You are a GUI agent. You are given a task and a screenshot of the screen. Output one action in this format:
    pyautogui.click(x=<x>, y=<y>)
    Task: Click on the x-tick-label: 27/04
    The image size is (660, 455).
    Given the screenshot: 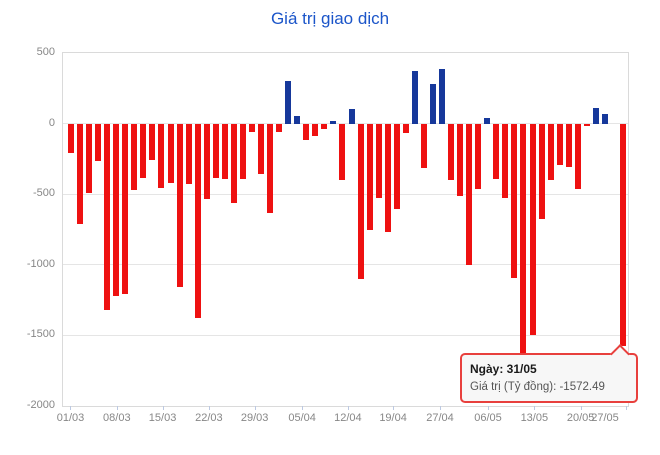 What is the action you would take?
    pyautogui.click(x=440, y=418)
    